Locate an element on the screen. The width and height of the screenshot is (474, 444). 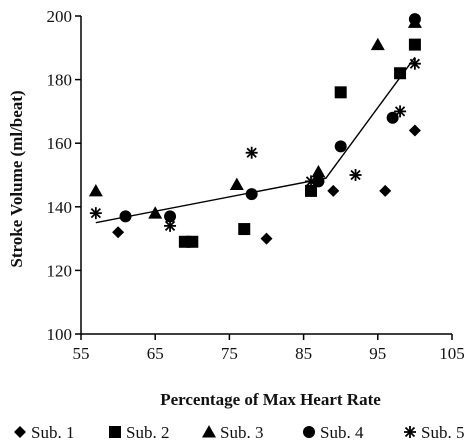
legend-label: Sub. 2 is located at coordinates (147, 432).